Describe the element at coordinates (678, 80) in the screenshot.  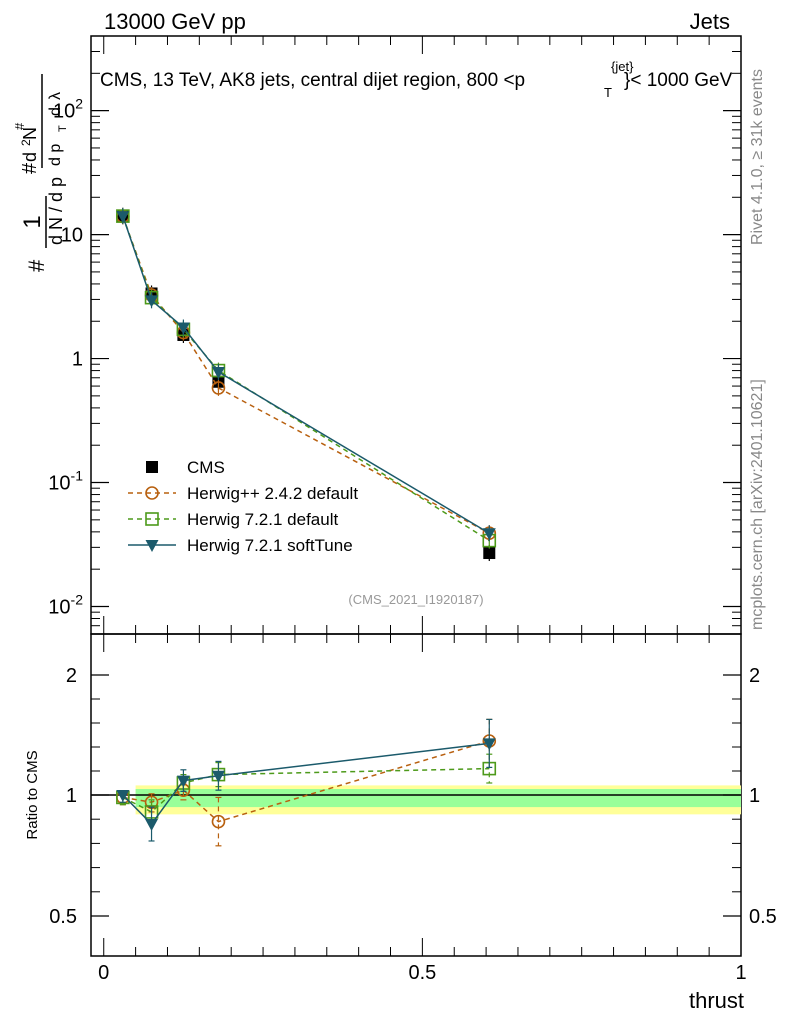
I see `svg-text: }< 1000 GeV` at that location.